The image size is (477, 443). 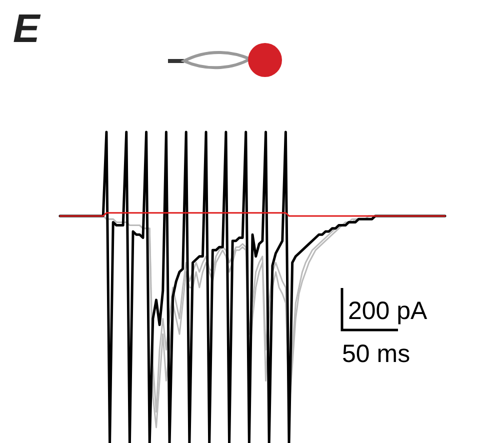 I want to click on annotation: 200 pA, so click(x=388, y=311).